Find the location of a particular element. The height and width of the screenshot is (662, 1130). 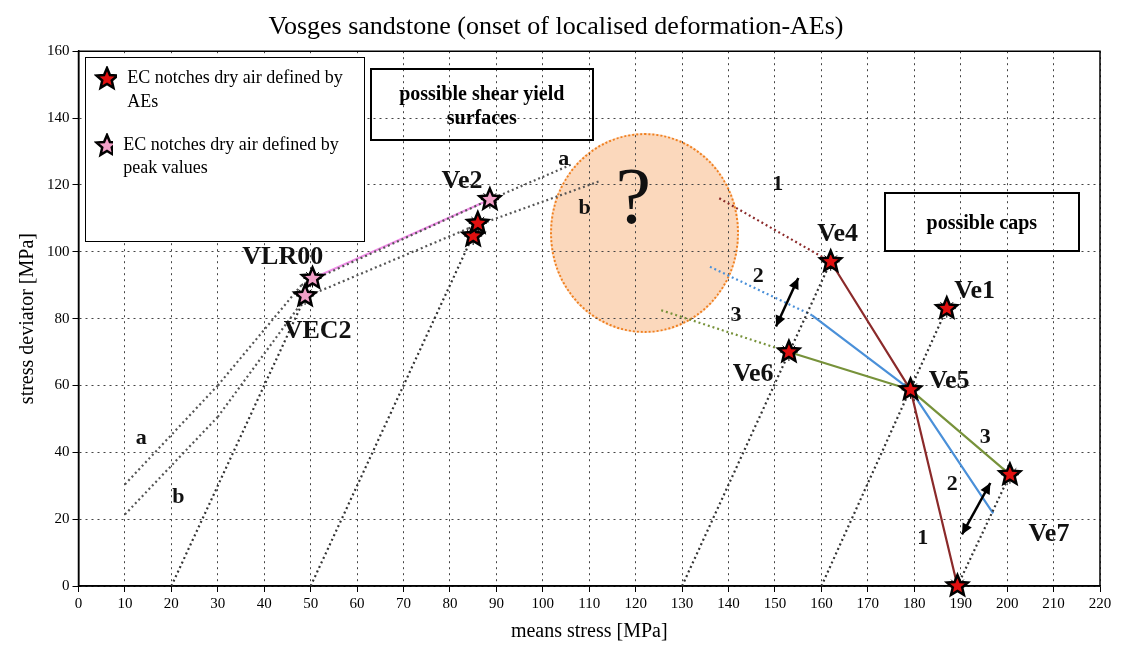

x-tick-label: 220 is located at coordinates (1100, 602).